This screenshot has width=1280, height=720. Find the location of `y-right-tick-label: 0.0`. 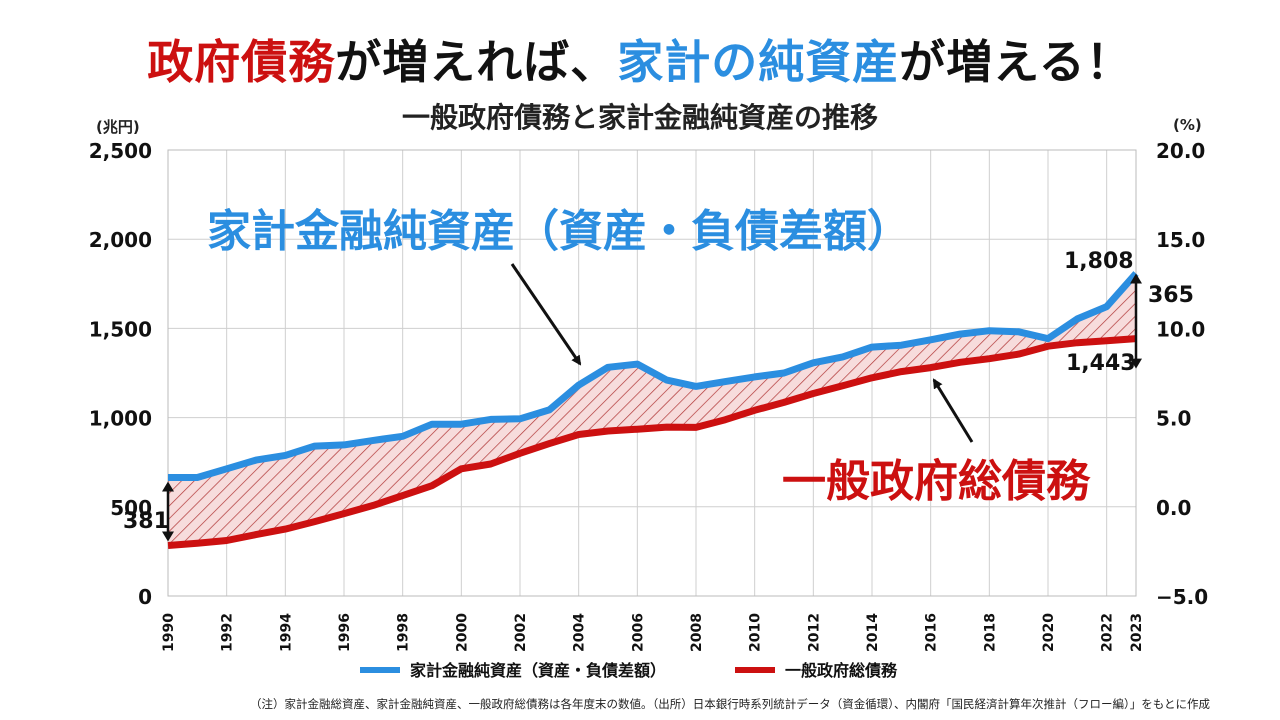

y-right-tick-label: 0.0 is located at coordinates (1173, 508).